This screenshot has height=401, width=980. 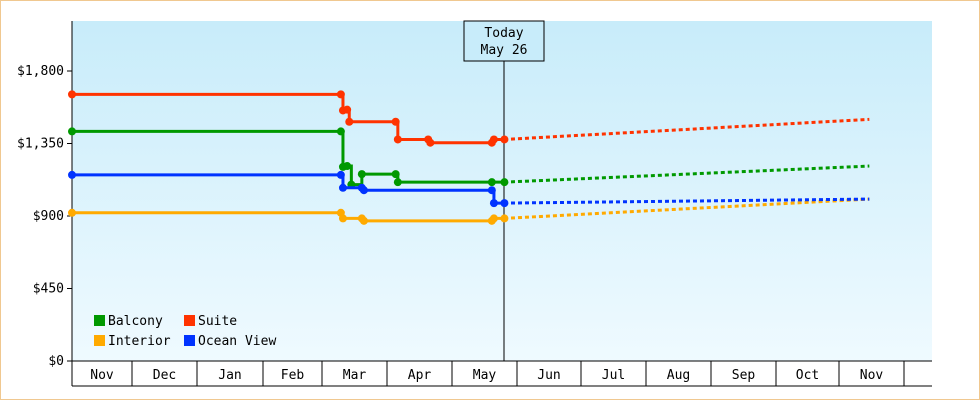 What do you see at coordinates (504, 50) in the screenshot?
I see `today-date: May 26` at bounding box center [504, 50].